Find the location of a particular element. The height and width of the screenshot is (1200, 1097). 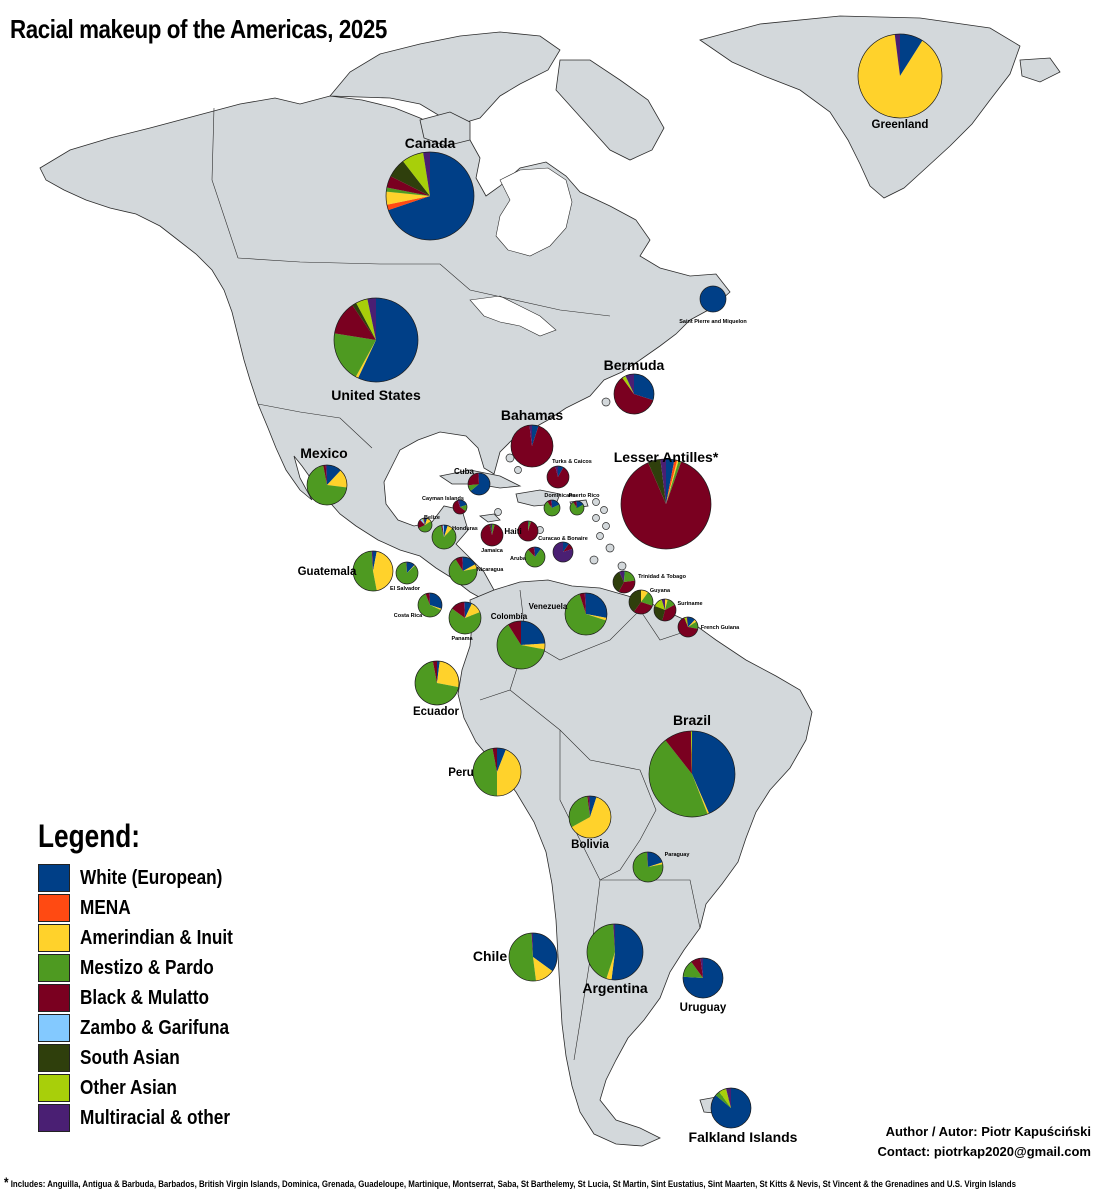

legend-title: Legend: is located at coordinates (89, 836).